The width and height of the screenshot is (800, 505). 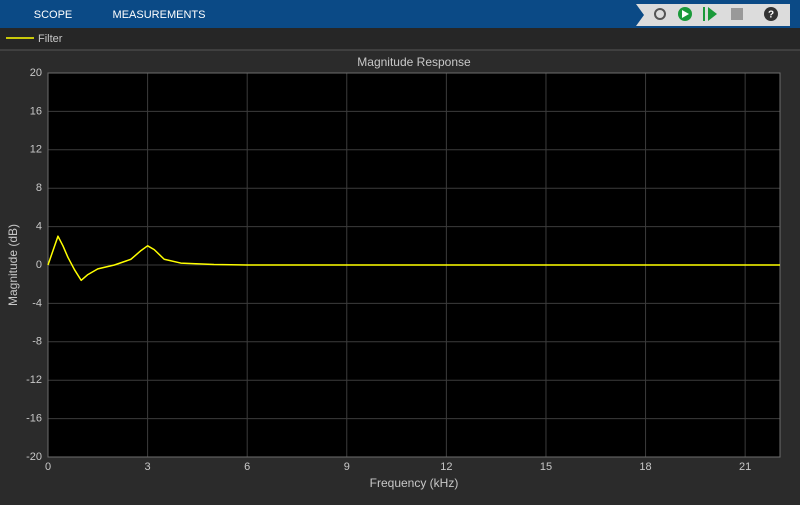 What do you see at coordinates (37, 303) in the screenshot?
I see `y-tick-label: -4` at bounding box center [37, 303].